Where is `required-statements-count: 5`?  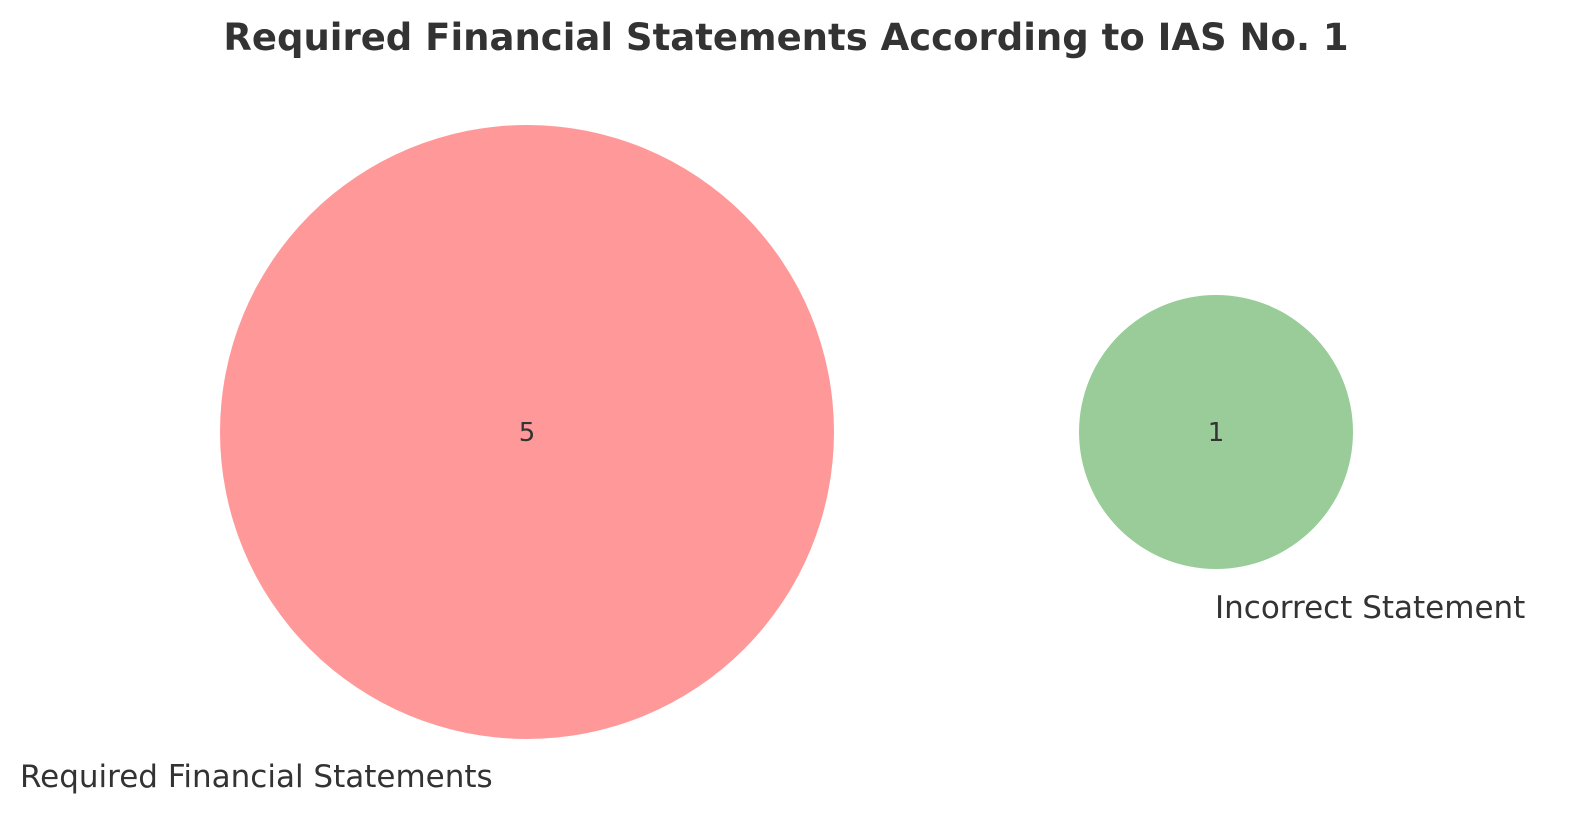
required-statements-count: 5 is located at coordinates (527, 433).